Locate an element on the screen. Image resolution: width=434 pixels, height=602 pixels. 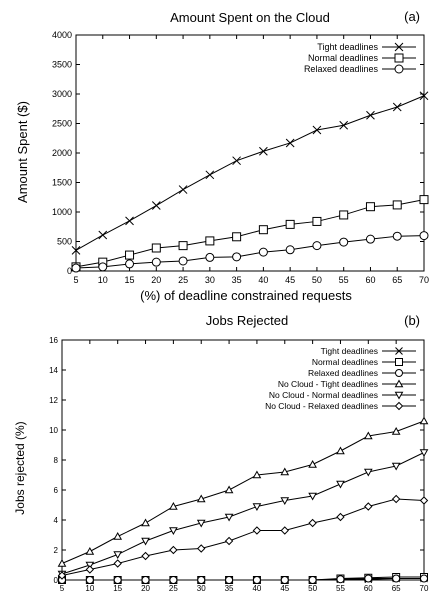
chart-a-y-tick-label: 3000 is located at coordinates (62, 94).